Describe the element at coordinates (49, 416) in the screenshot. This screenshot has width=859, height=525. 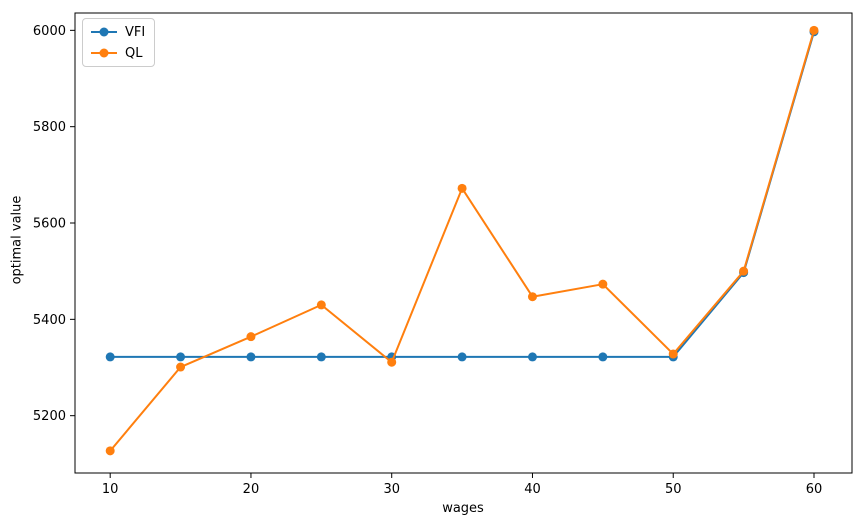
I see `y-tick-label: 5200` at that location.